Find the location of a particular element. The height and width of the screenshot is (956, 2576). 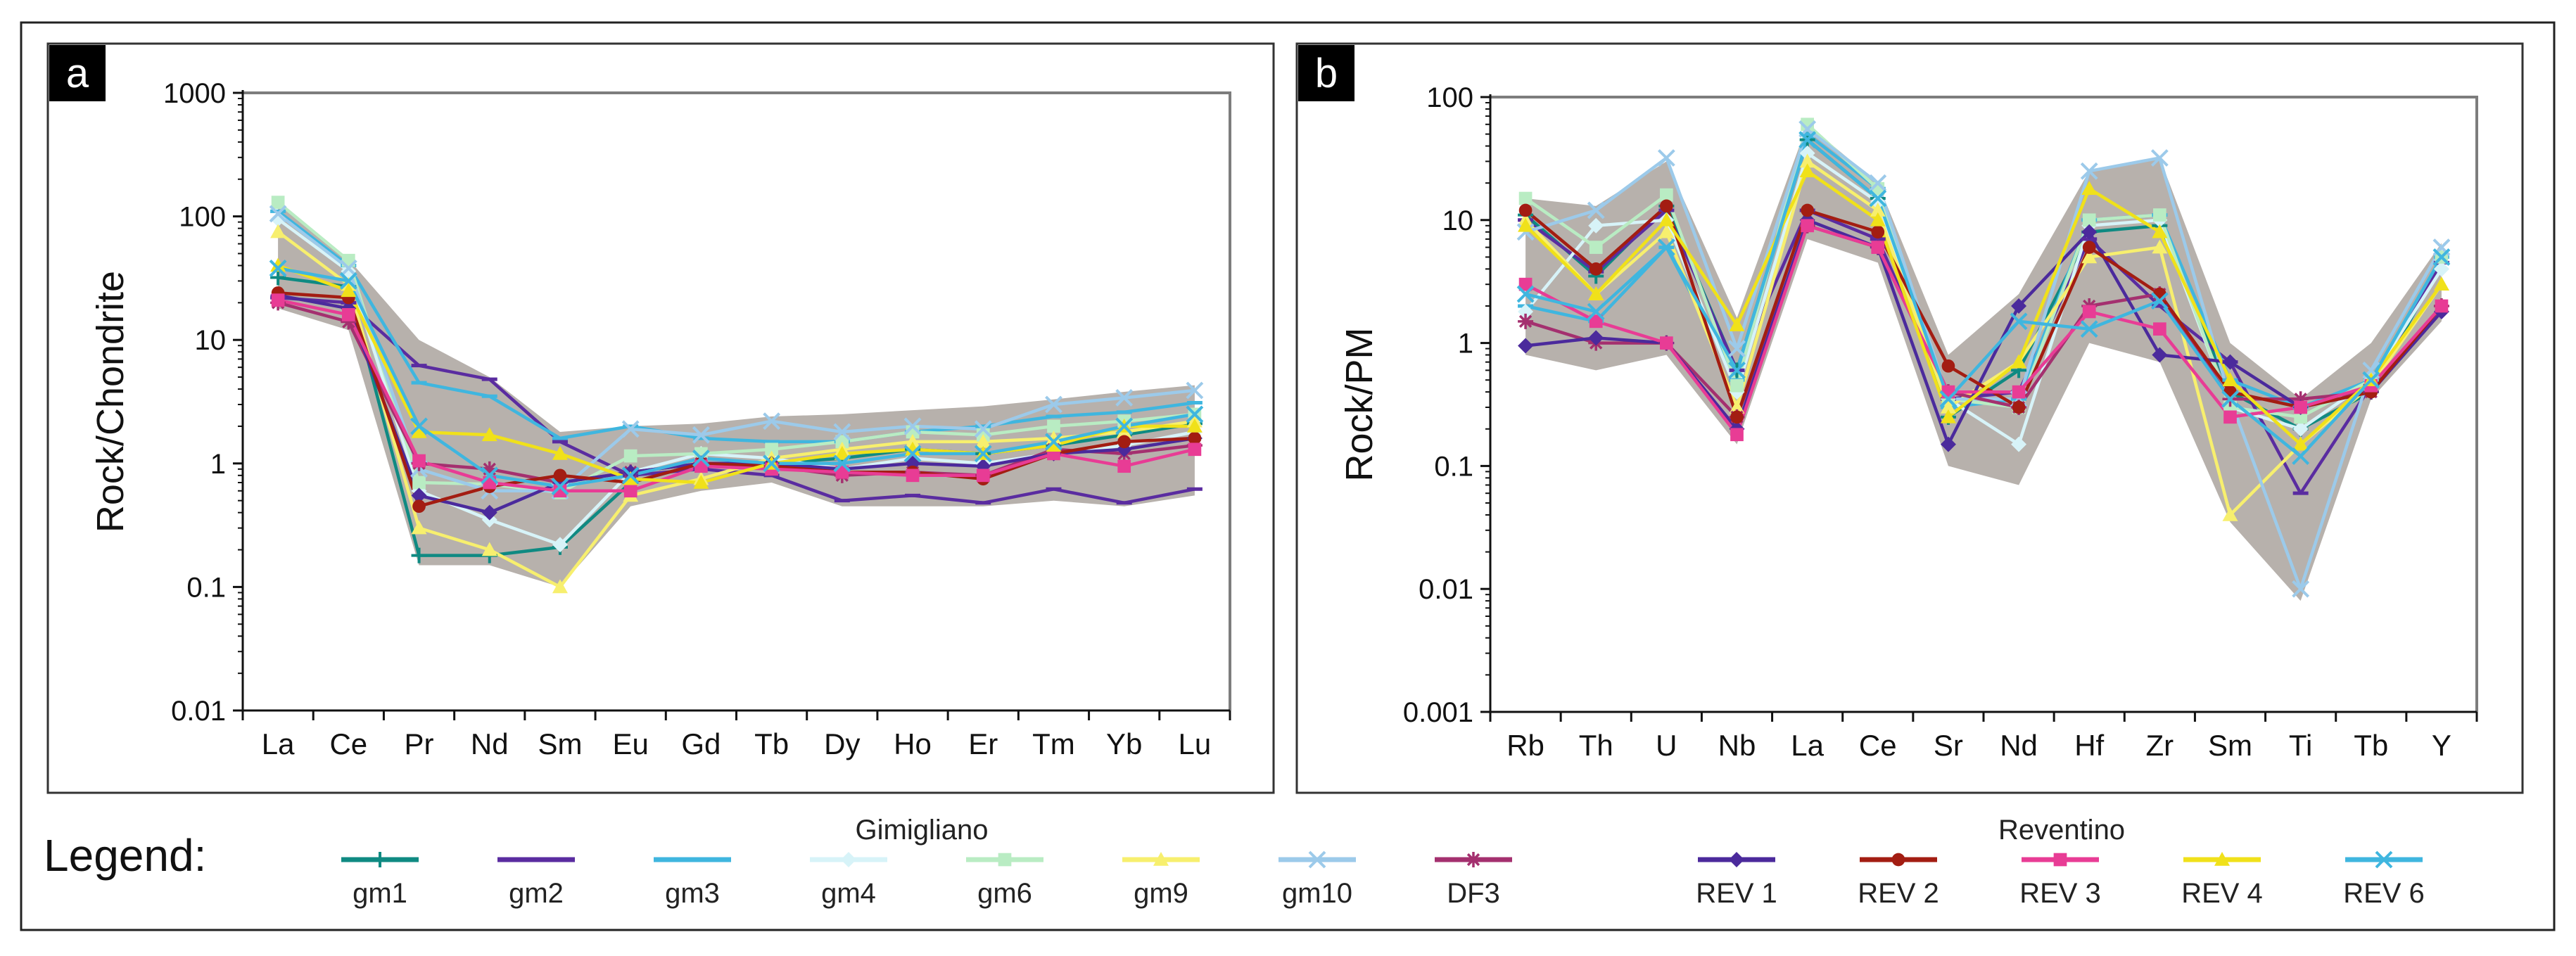

legend-marker-gm9 is located at coordinates (1161, 859).